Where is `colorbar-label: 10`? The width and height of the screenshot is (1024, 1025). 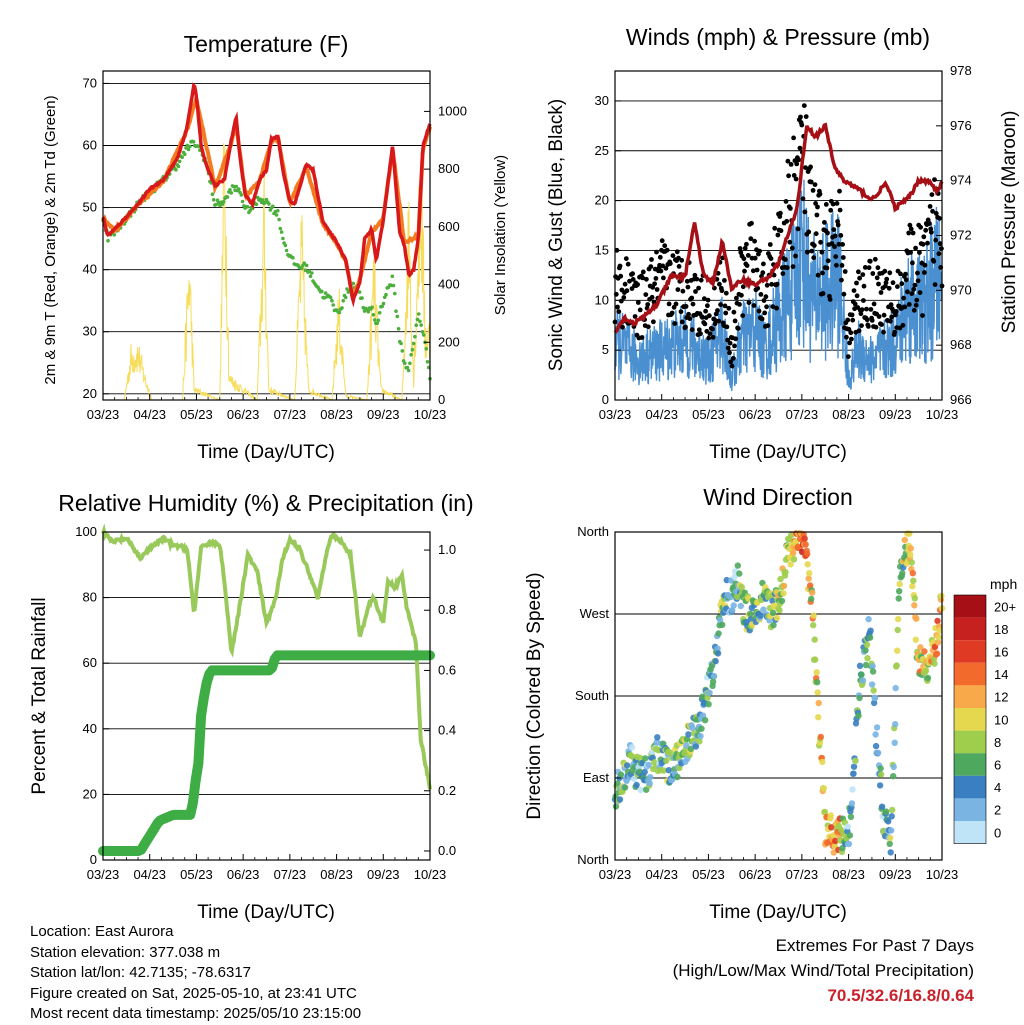
colorbar-label: 10 is located at coordinates (1001, 719).